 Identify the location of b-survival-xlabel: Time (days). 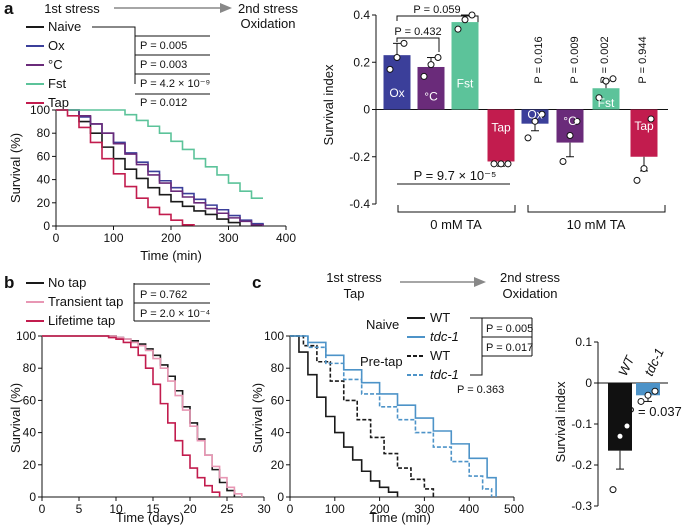
(150, 517).